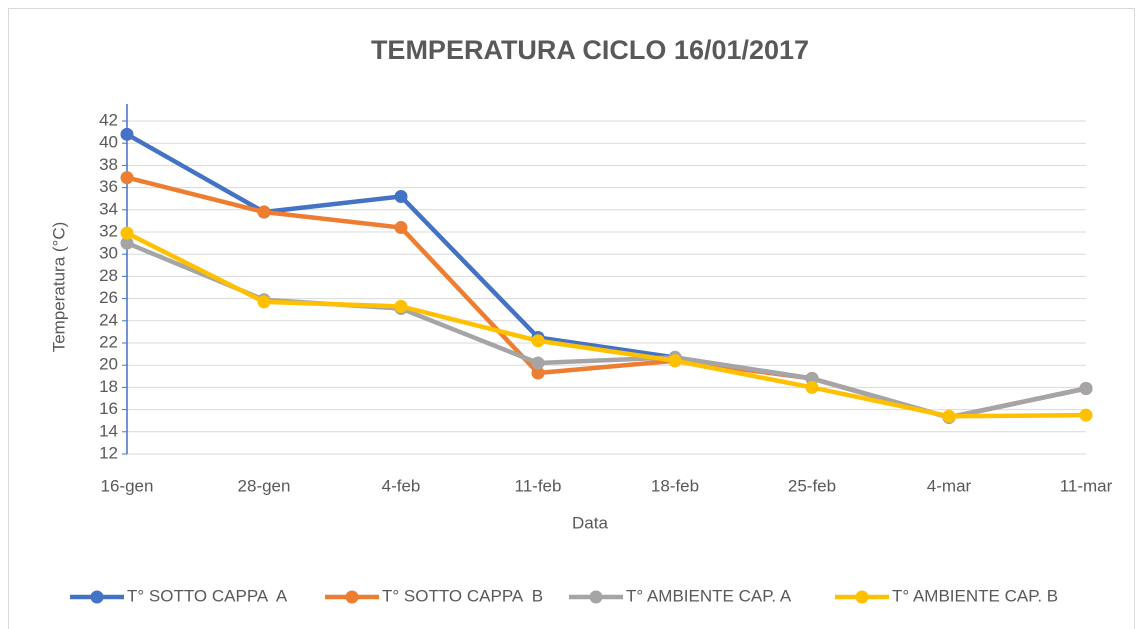 Image resolution: width=1143 pixels, height=629 pixels. Describe the element at coordinates (127, 485) in the screenshot. I see `x-tick-label: 16-gen` at that location.